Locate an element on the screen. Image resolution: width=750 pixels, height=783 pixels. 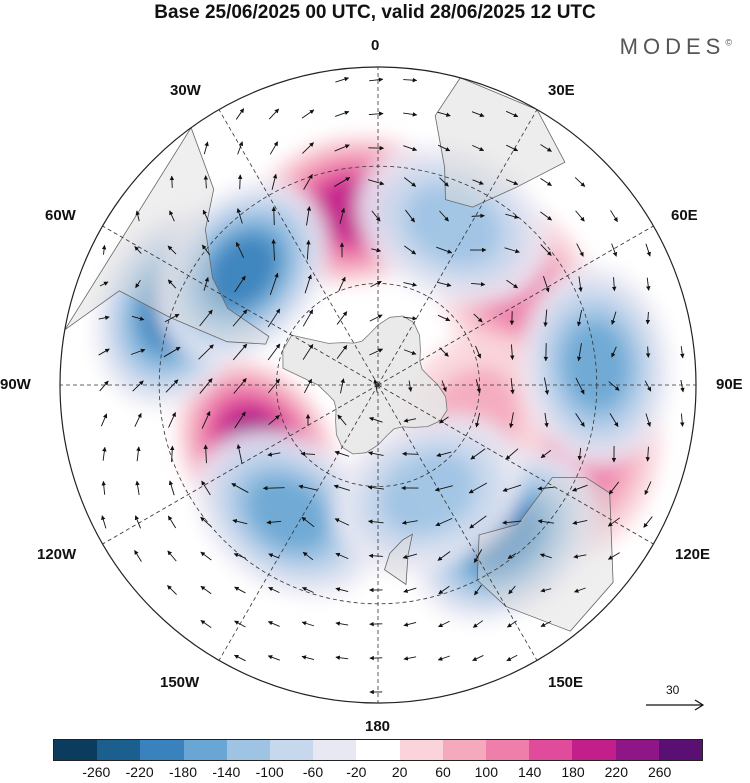
lon-label-30w: 30W is located at coordinates (185, 90).